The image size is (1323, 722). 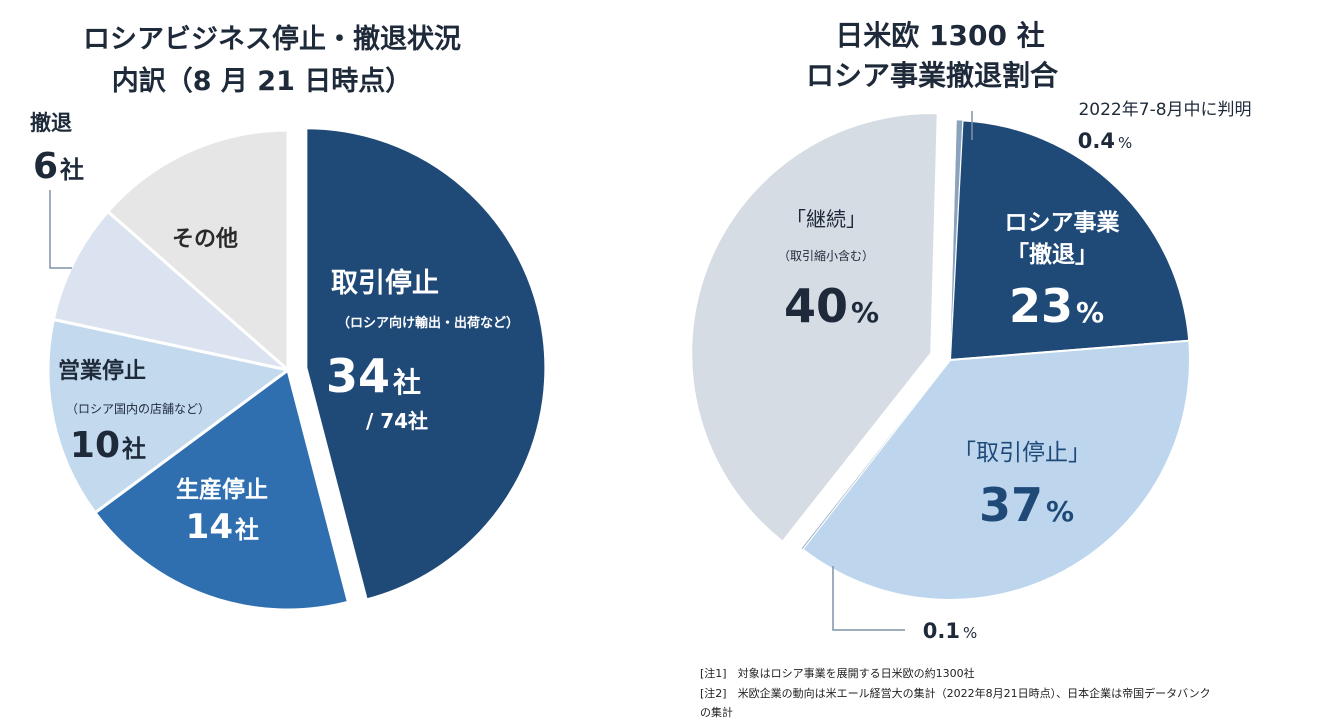 What do you see at coordinates (262, 81) in the screenshot?
I see `left-chart-subtitle: 内訳（8 月 21 日時点）` at bounding box center [262, 81].